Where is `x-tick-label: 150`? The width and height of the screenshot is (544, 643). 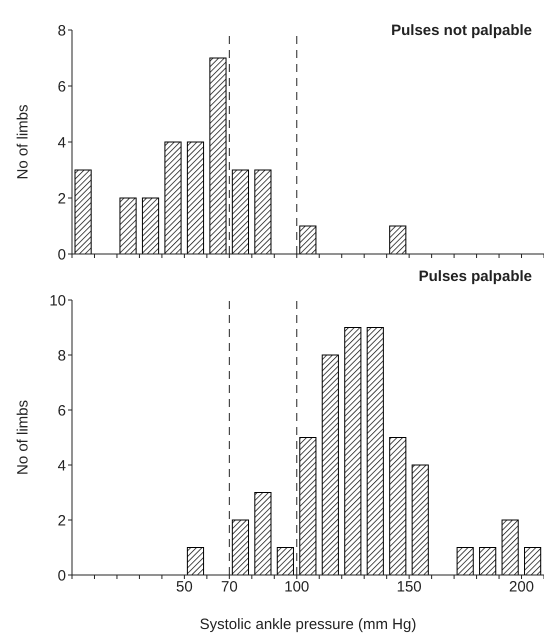 x-tick-label: 150 is located at coordinates (409, 587).